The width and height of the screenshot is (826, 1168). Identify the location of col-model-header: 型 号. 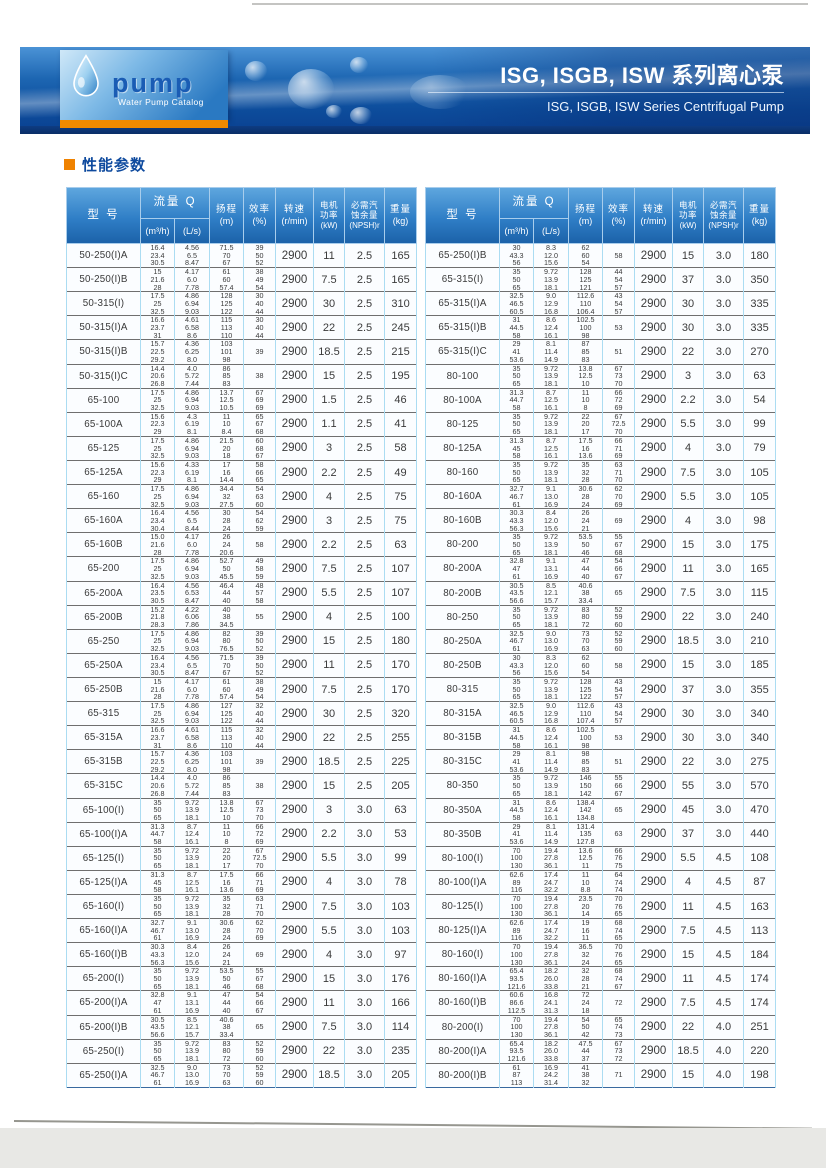
(463, 215).